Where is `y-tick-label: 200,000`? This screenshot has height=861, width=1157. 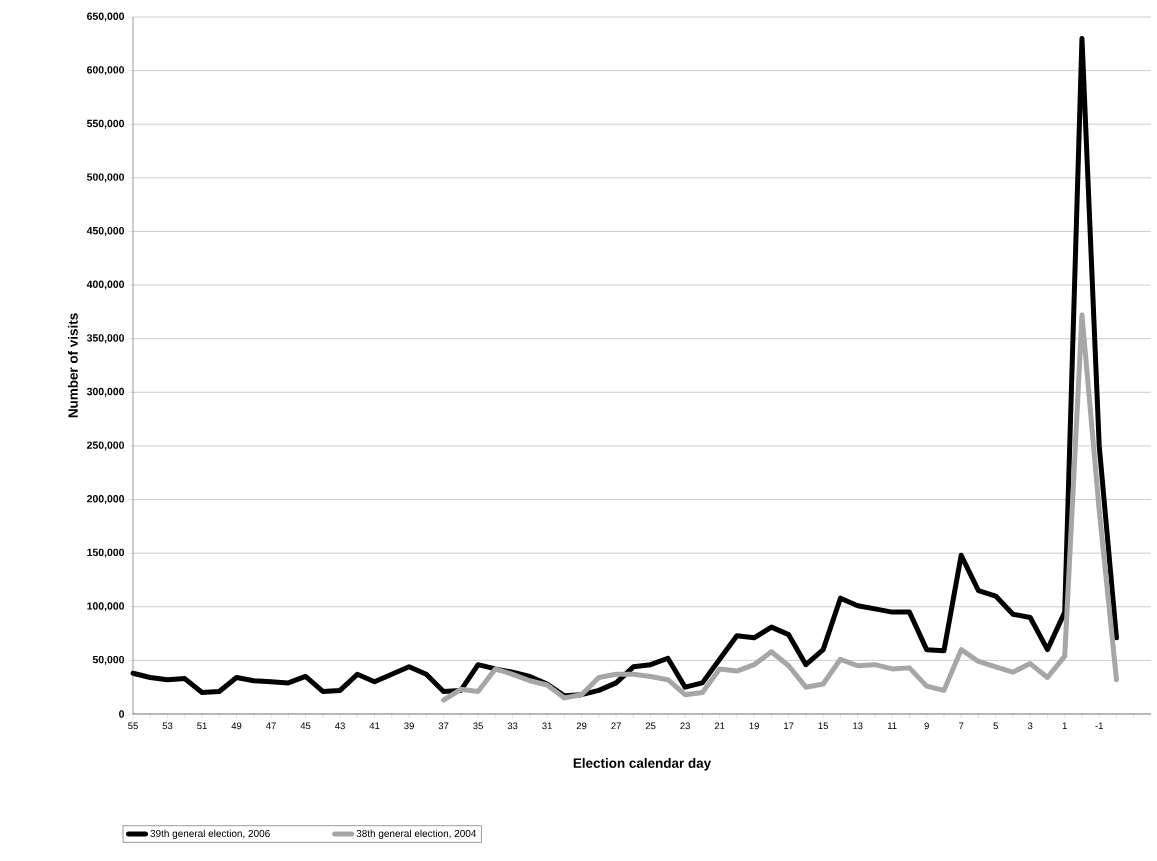
y-tick-label: 200,000 is located at coordinates (106, 499).